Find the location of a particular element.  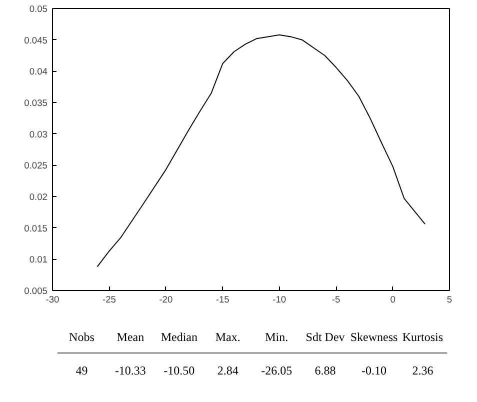

x-tick-label: -10 is located at coordinates (279, 299).